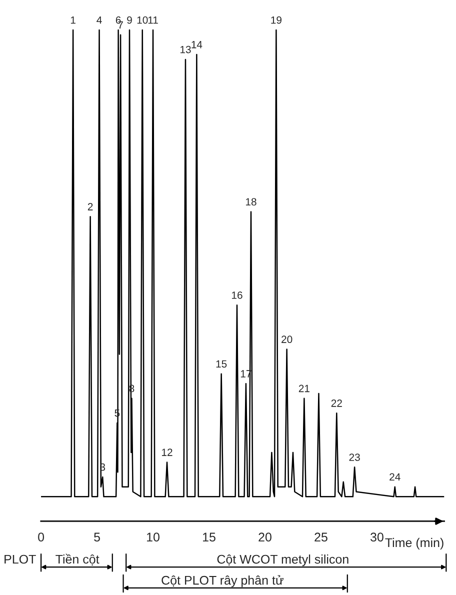 This screenshot has height=595, width=456. I want to click on annotation: 20, so click(287, 340).